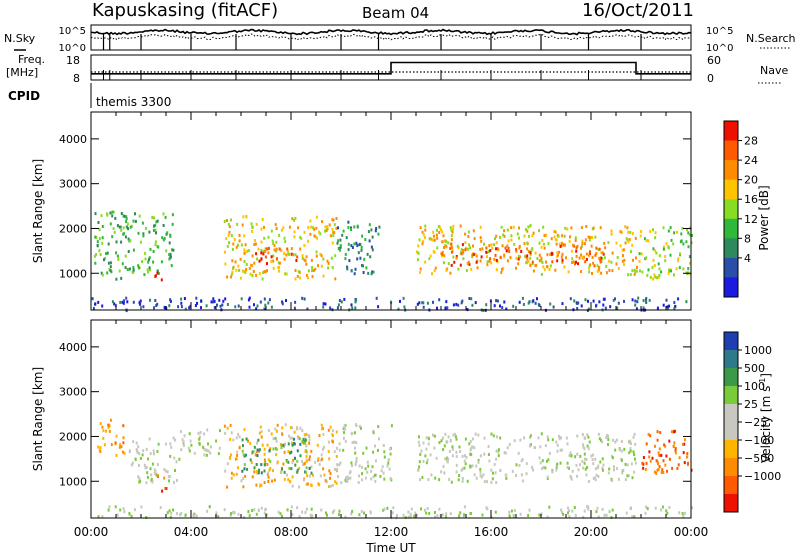 The width and height of the screenshot is (800, 554). I want to click on freq-tick-top: 18, so click(73, 60).